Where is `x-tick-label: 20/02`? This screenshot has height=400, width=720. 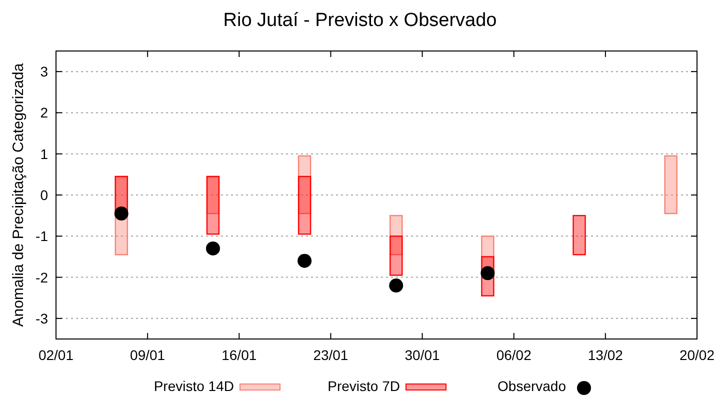 x-tick-label: 20/02 is located at coordinates (697, 355).